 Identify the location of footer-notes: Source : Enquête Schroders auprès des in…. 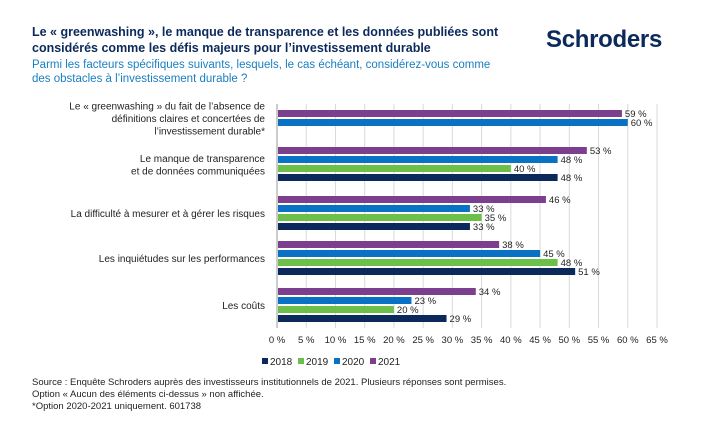
(269, 395).